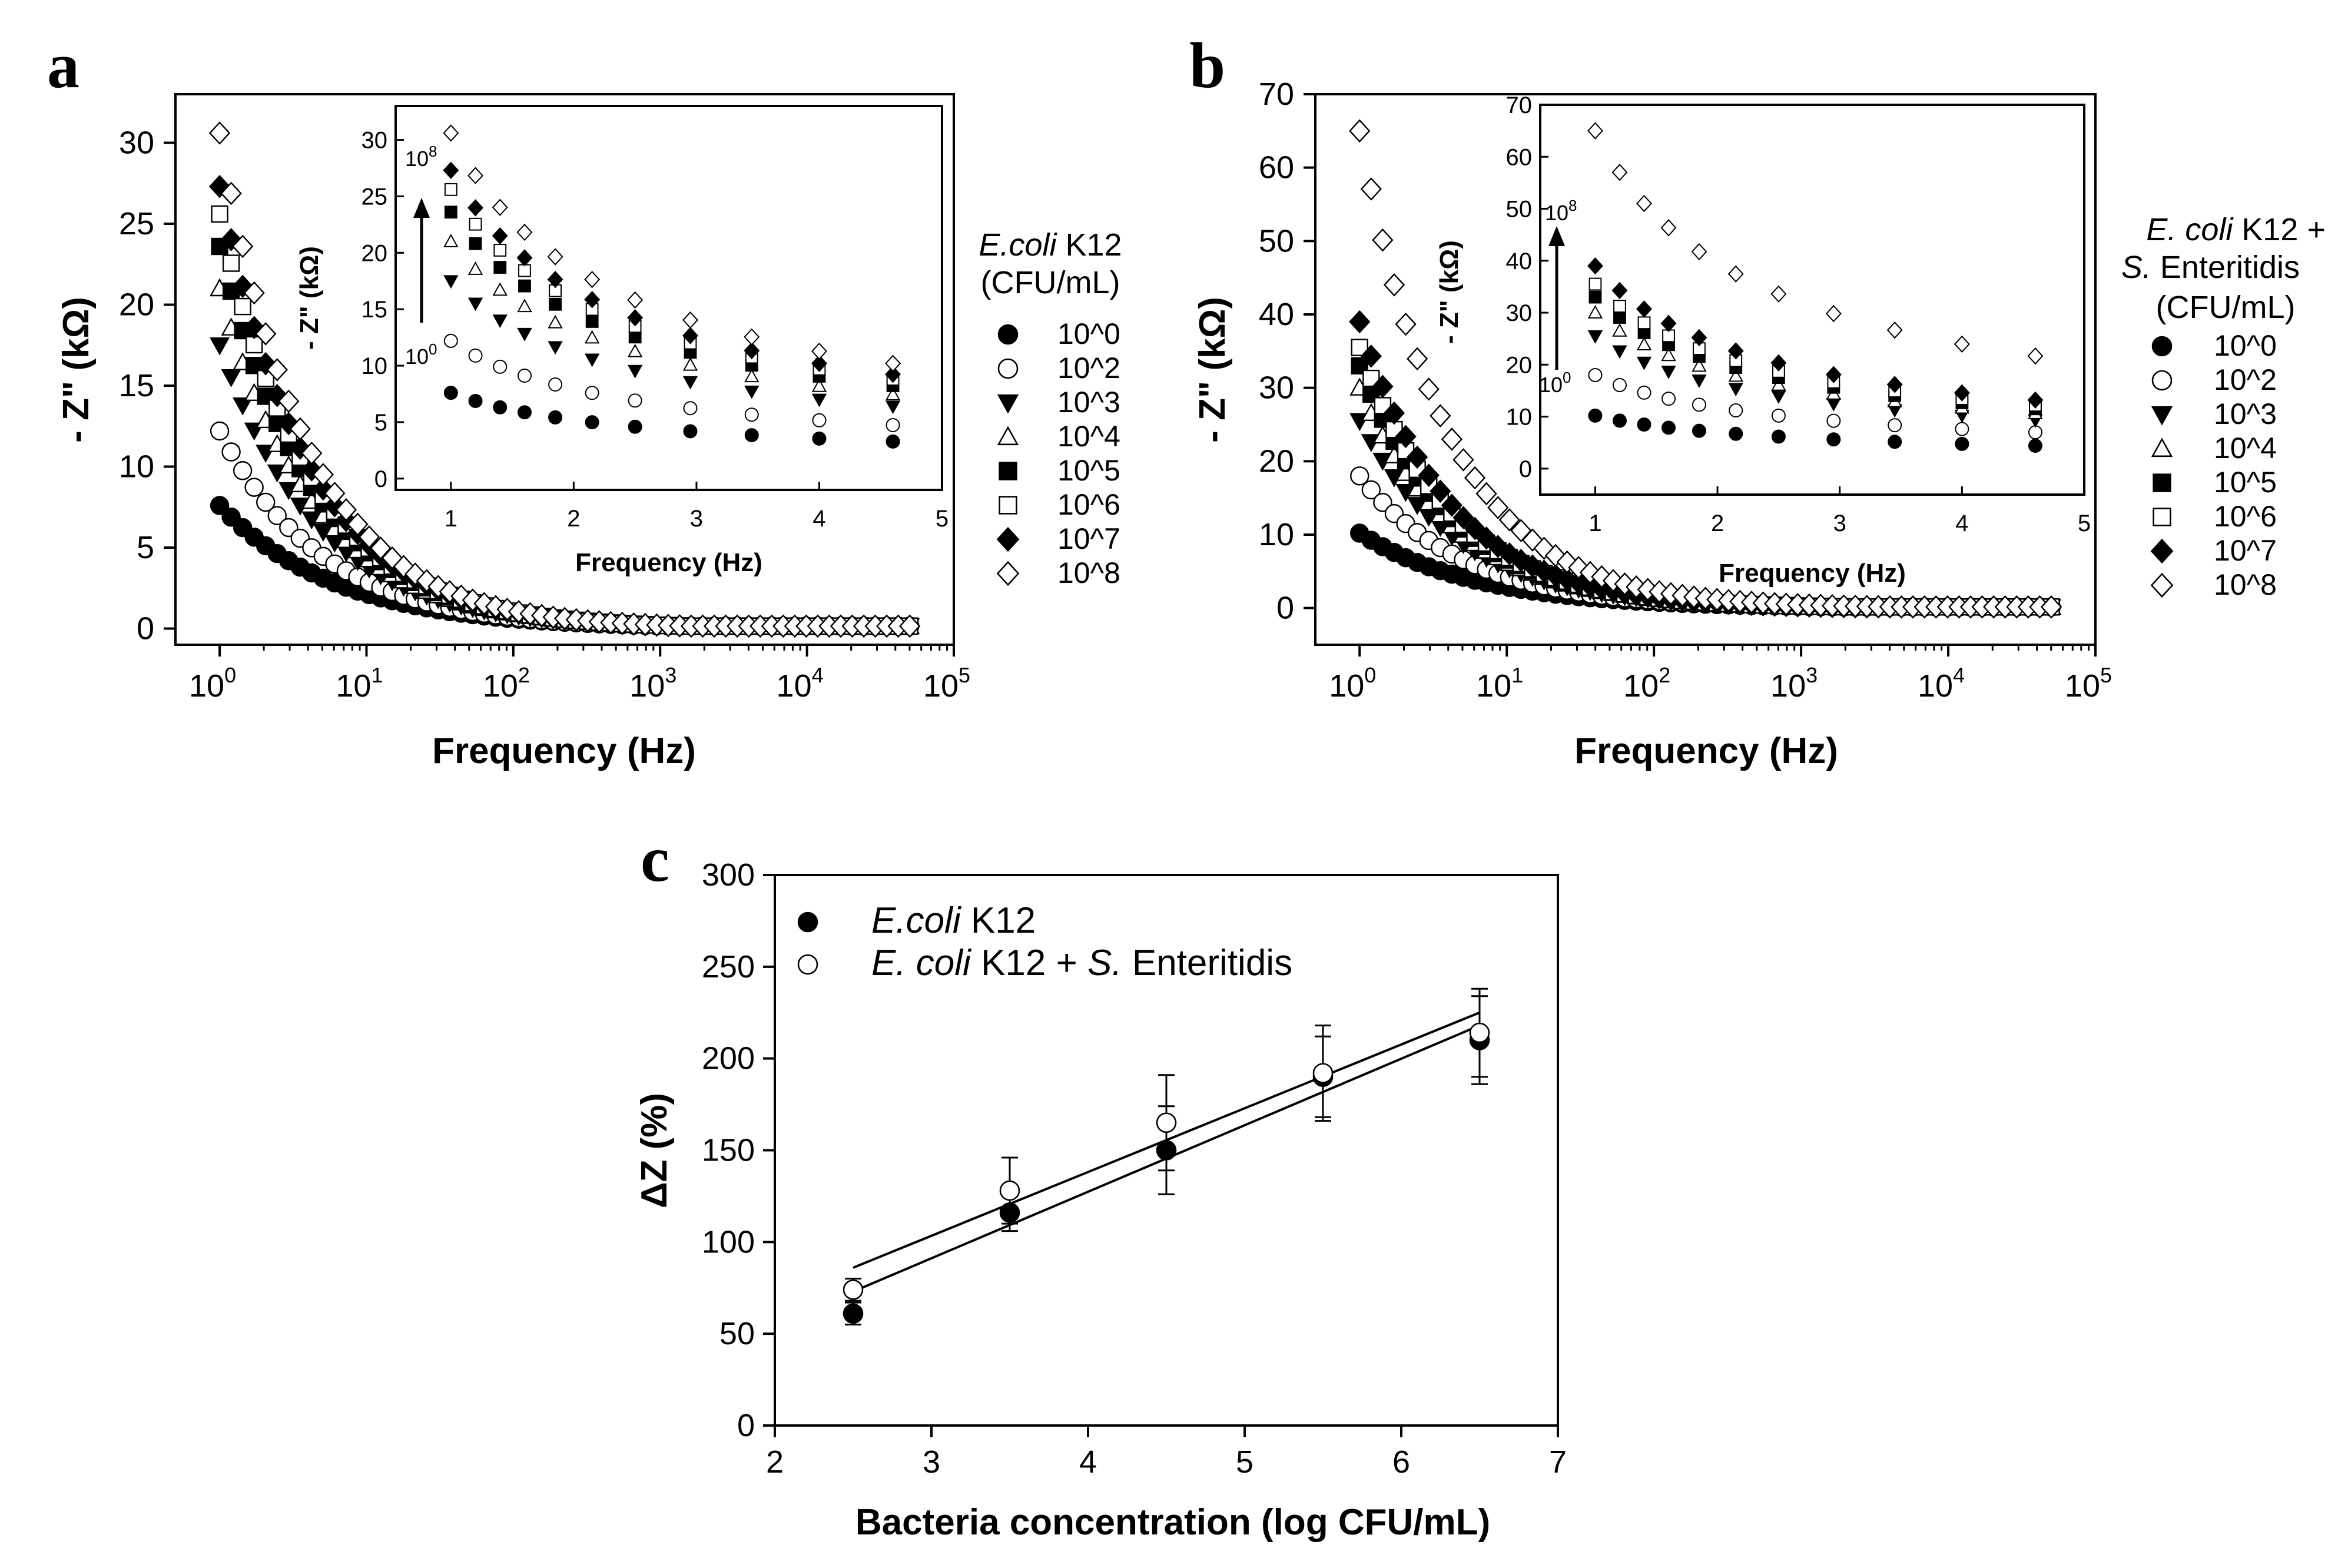 Image resolution: width=2338 pixels, height=1568 pixels. Describe the element at coordinates (1050, 282) in the screenshot. I see `panel-a-legend-subtitle: (CFU/mL)` at that location.